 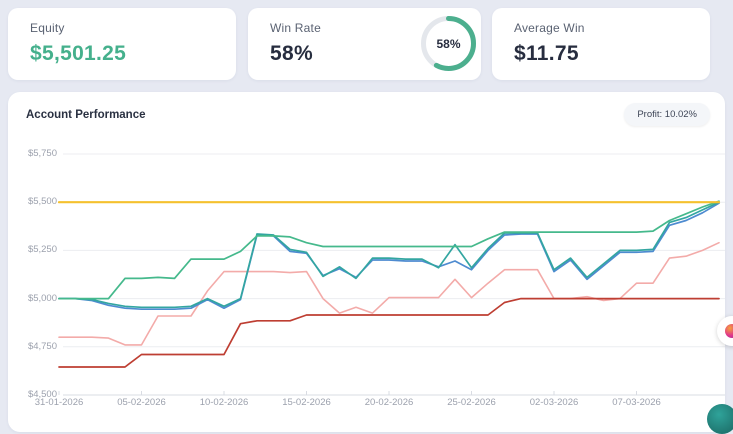 I want to click on y-axis-label: $5,750, so click(x=42, y=153).